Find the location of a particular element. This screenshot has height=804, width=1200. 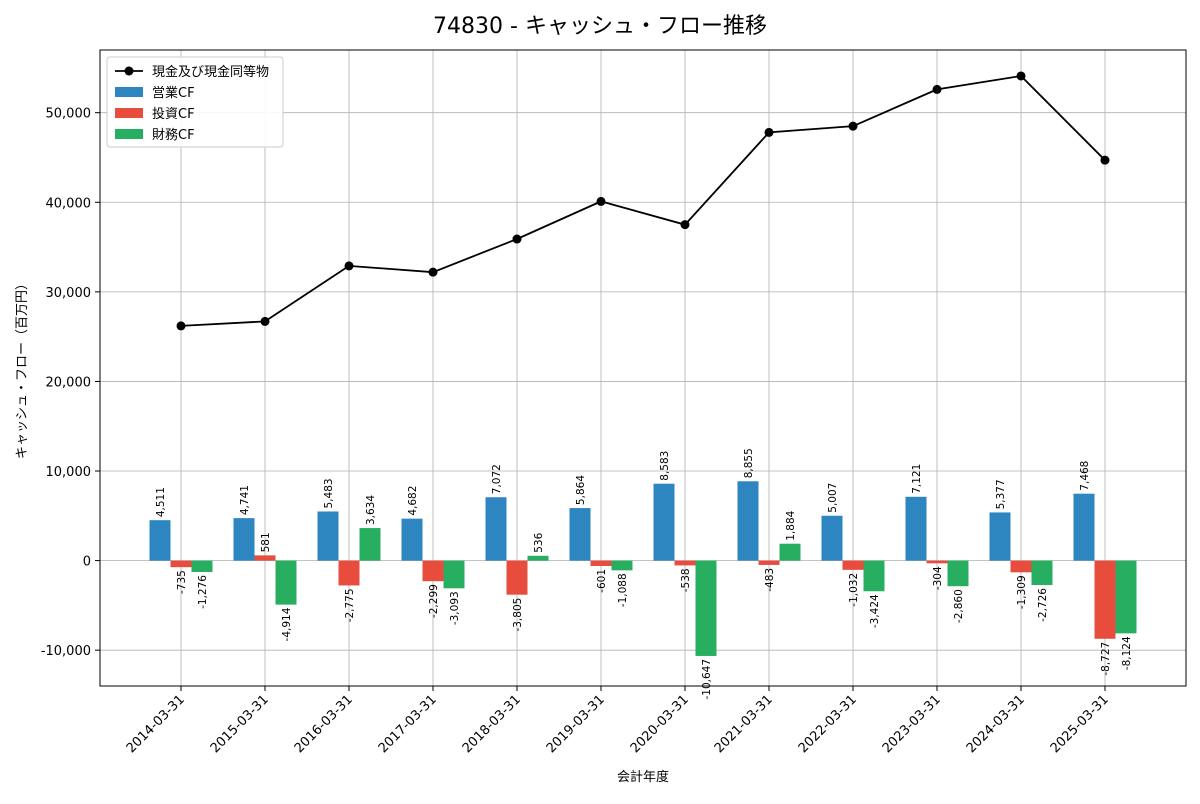

bar-data-label: -2,860 is located at coordinates (959, 606).